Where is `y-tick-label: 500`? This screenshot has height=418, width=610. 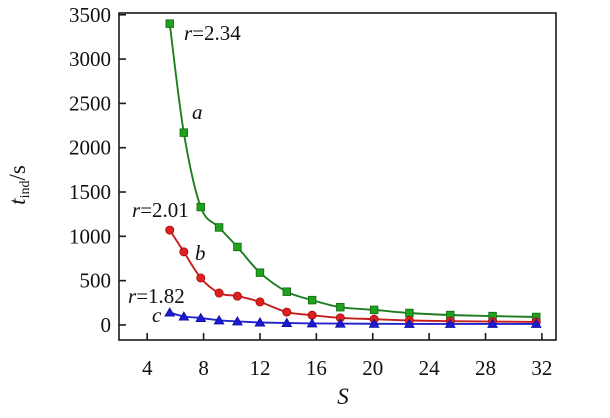
y-tick-label: 500 is located at coordinates (96, 281).